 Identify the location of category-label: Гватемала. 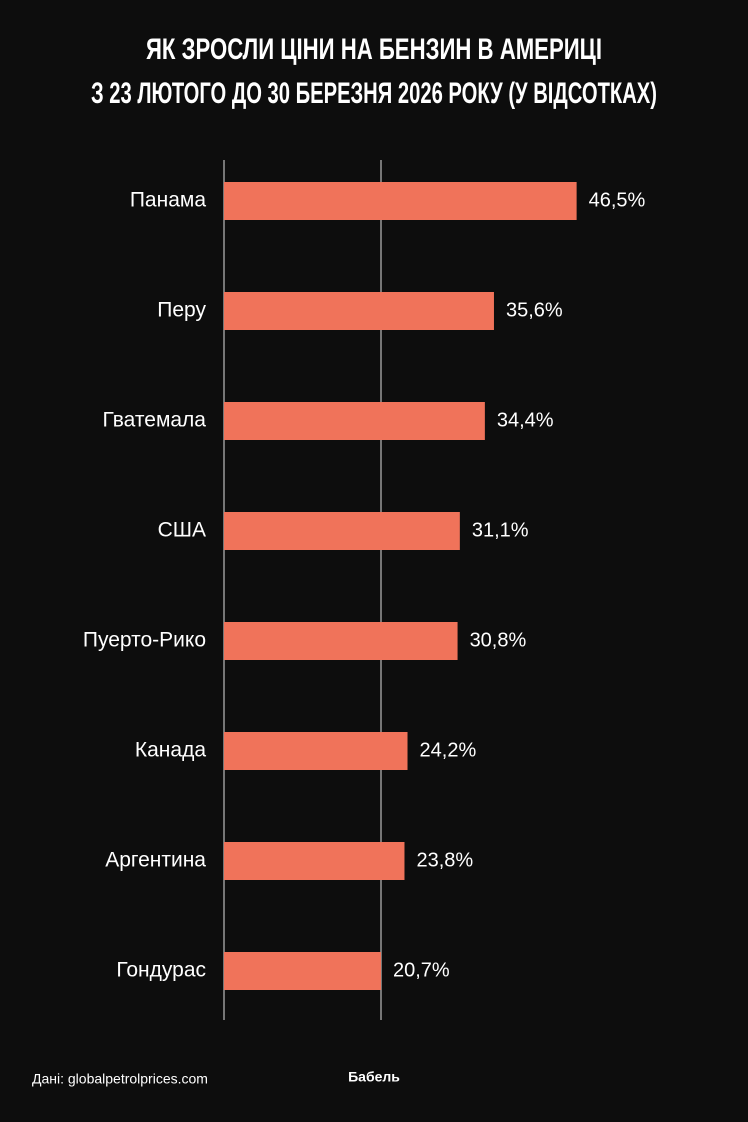
(155, 420).